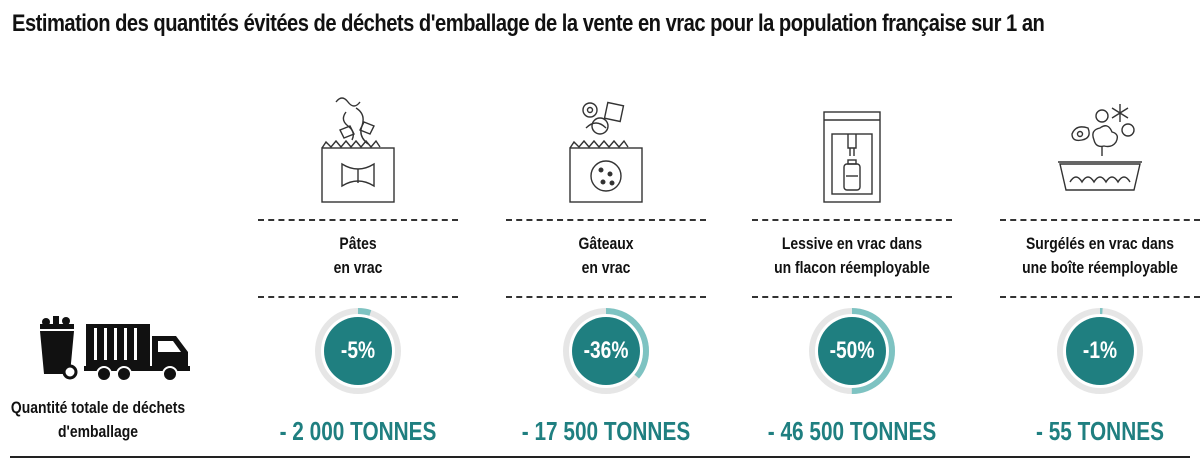 The width and height of the screenshot is (1200, 462). I want to click on percent-donut: -36%, so click(606, 351).